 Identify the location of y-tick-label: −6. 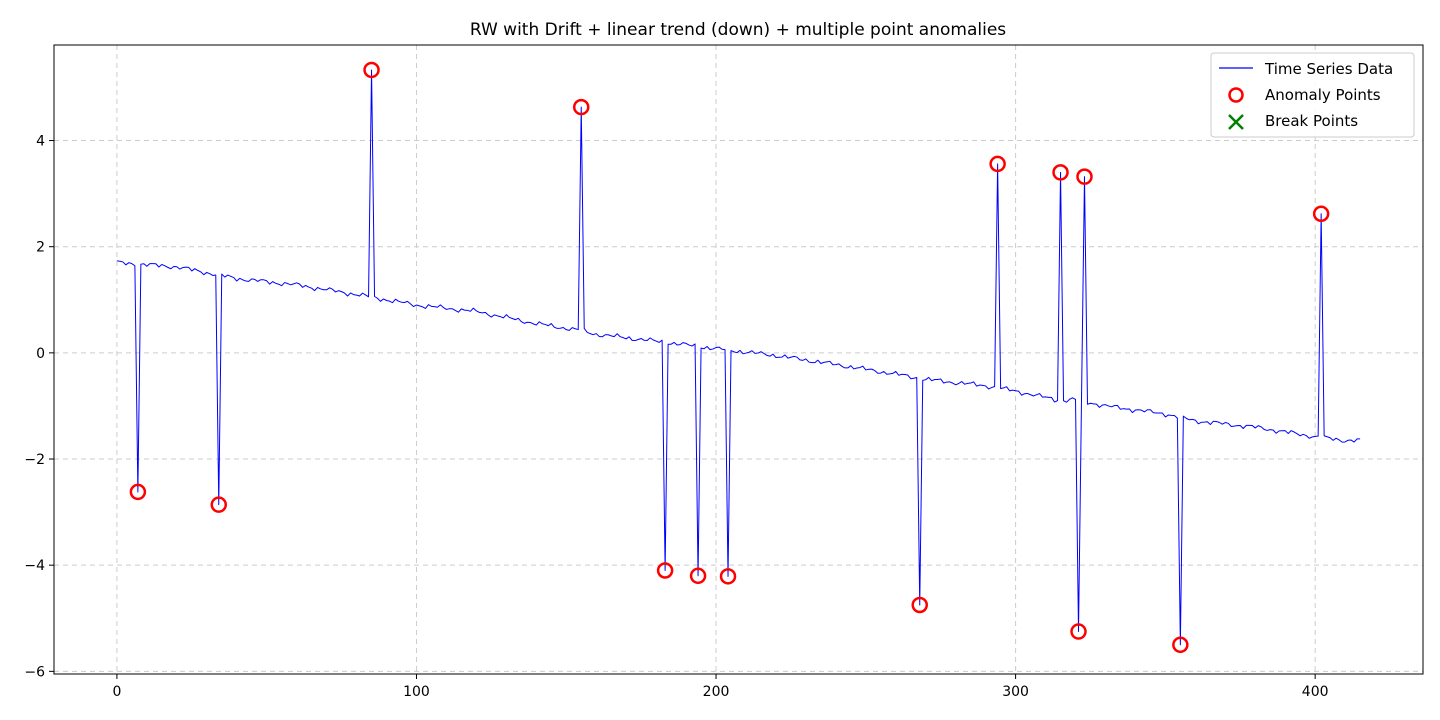
(34, 672).